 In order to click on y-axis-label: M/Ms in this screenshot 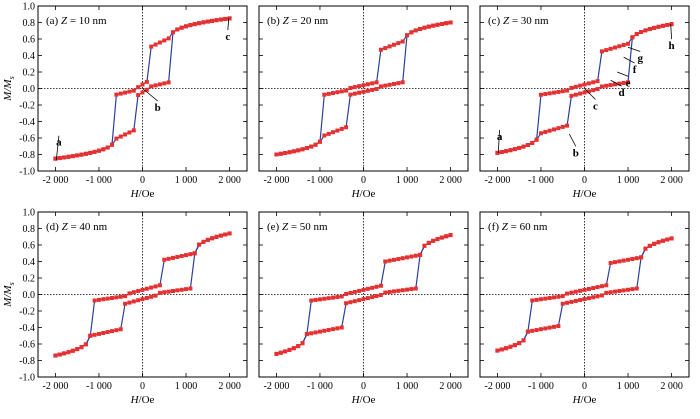, I will do `click(9, 89)`.